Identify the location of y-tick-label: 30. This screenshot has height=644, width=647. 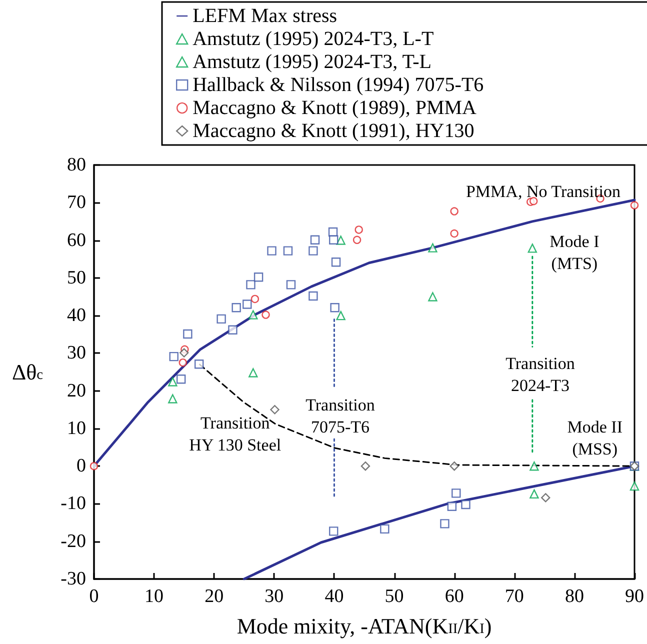
(76, 353).